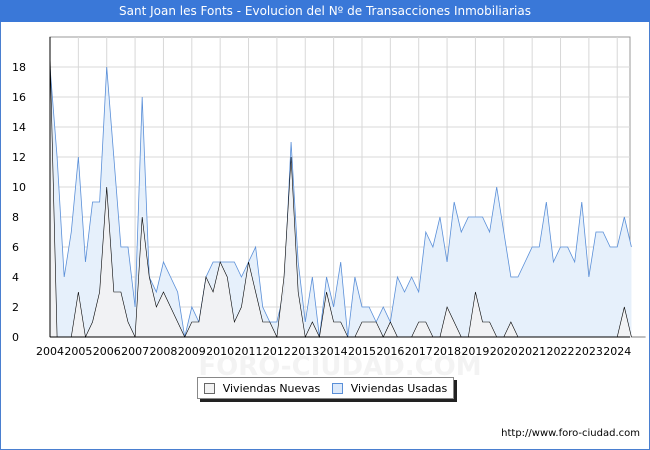 Image resolution: width=650 pixels, height=450 pixels. Describe the element at coordinates (19, 187) in the screenshot. I see `y-tick-label: 10` at that location.